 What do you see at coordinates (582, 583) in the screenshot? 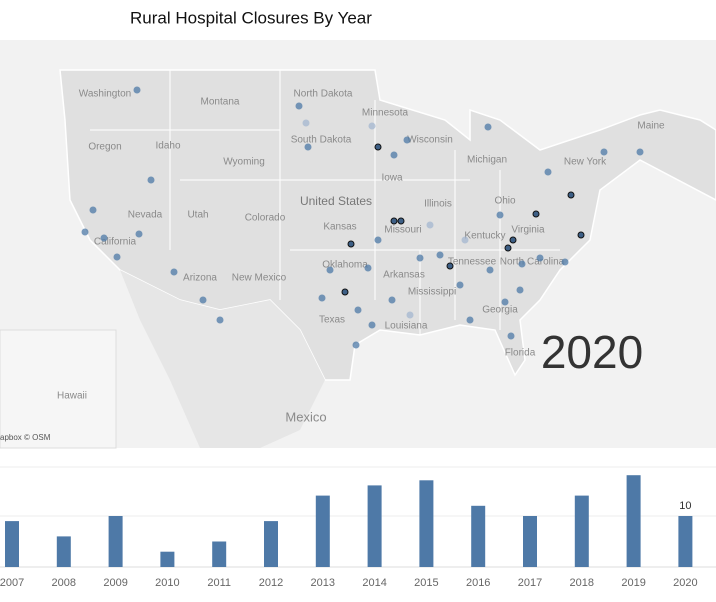
I see `x-tick-label: 2018` at bounding box center [582, 583].